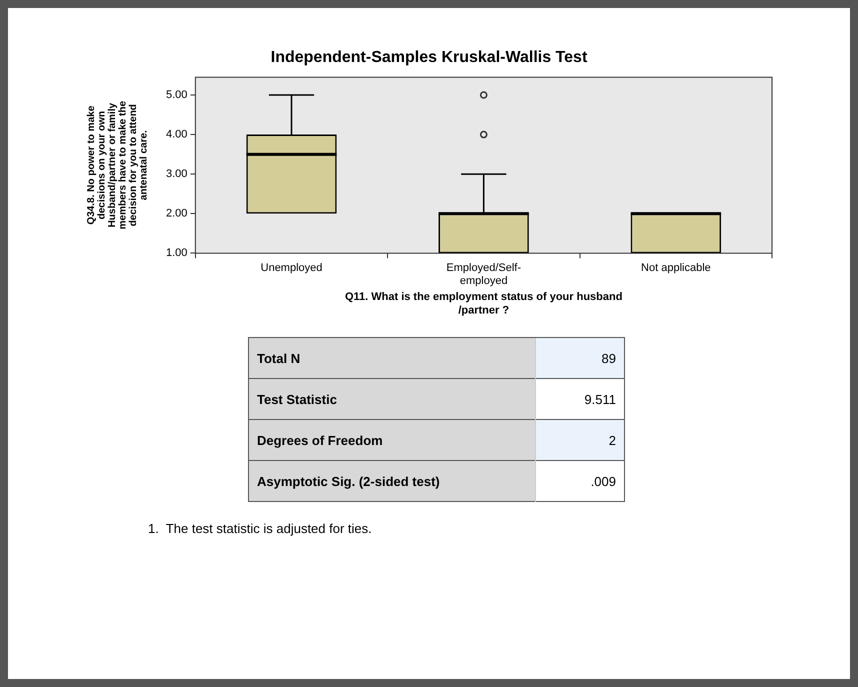  I want to click on category-label: Total N, so click(392, 358).